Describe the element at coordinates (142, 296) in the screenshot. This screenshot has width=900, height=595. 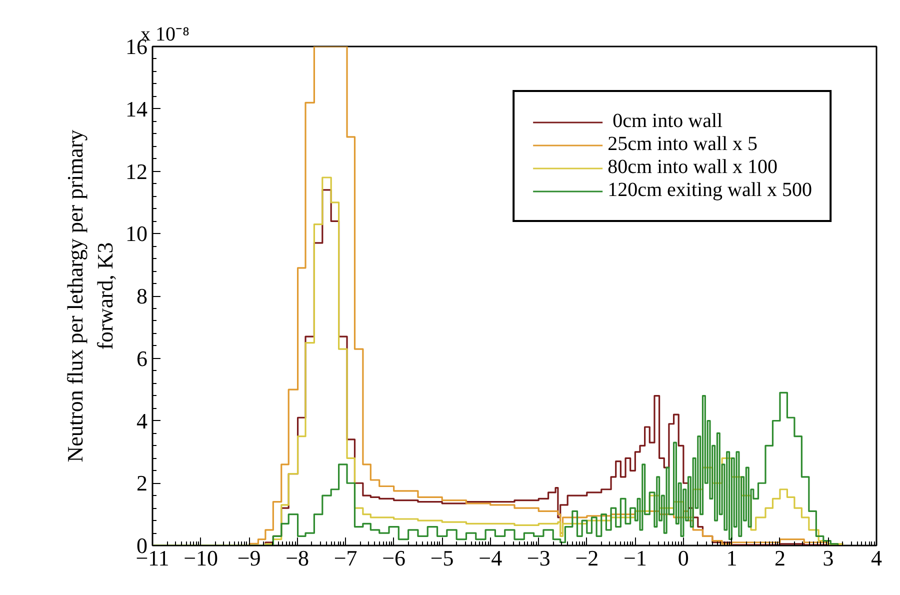
I see `y-tick-label: 8` at that location.